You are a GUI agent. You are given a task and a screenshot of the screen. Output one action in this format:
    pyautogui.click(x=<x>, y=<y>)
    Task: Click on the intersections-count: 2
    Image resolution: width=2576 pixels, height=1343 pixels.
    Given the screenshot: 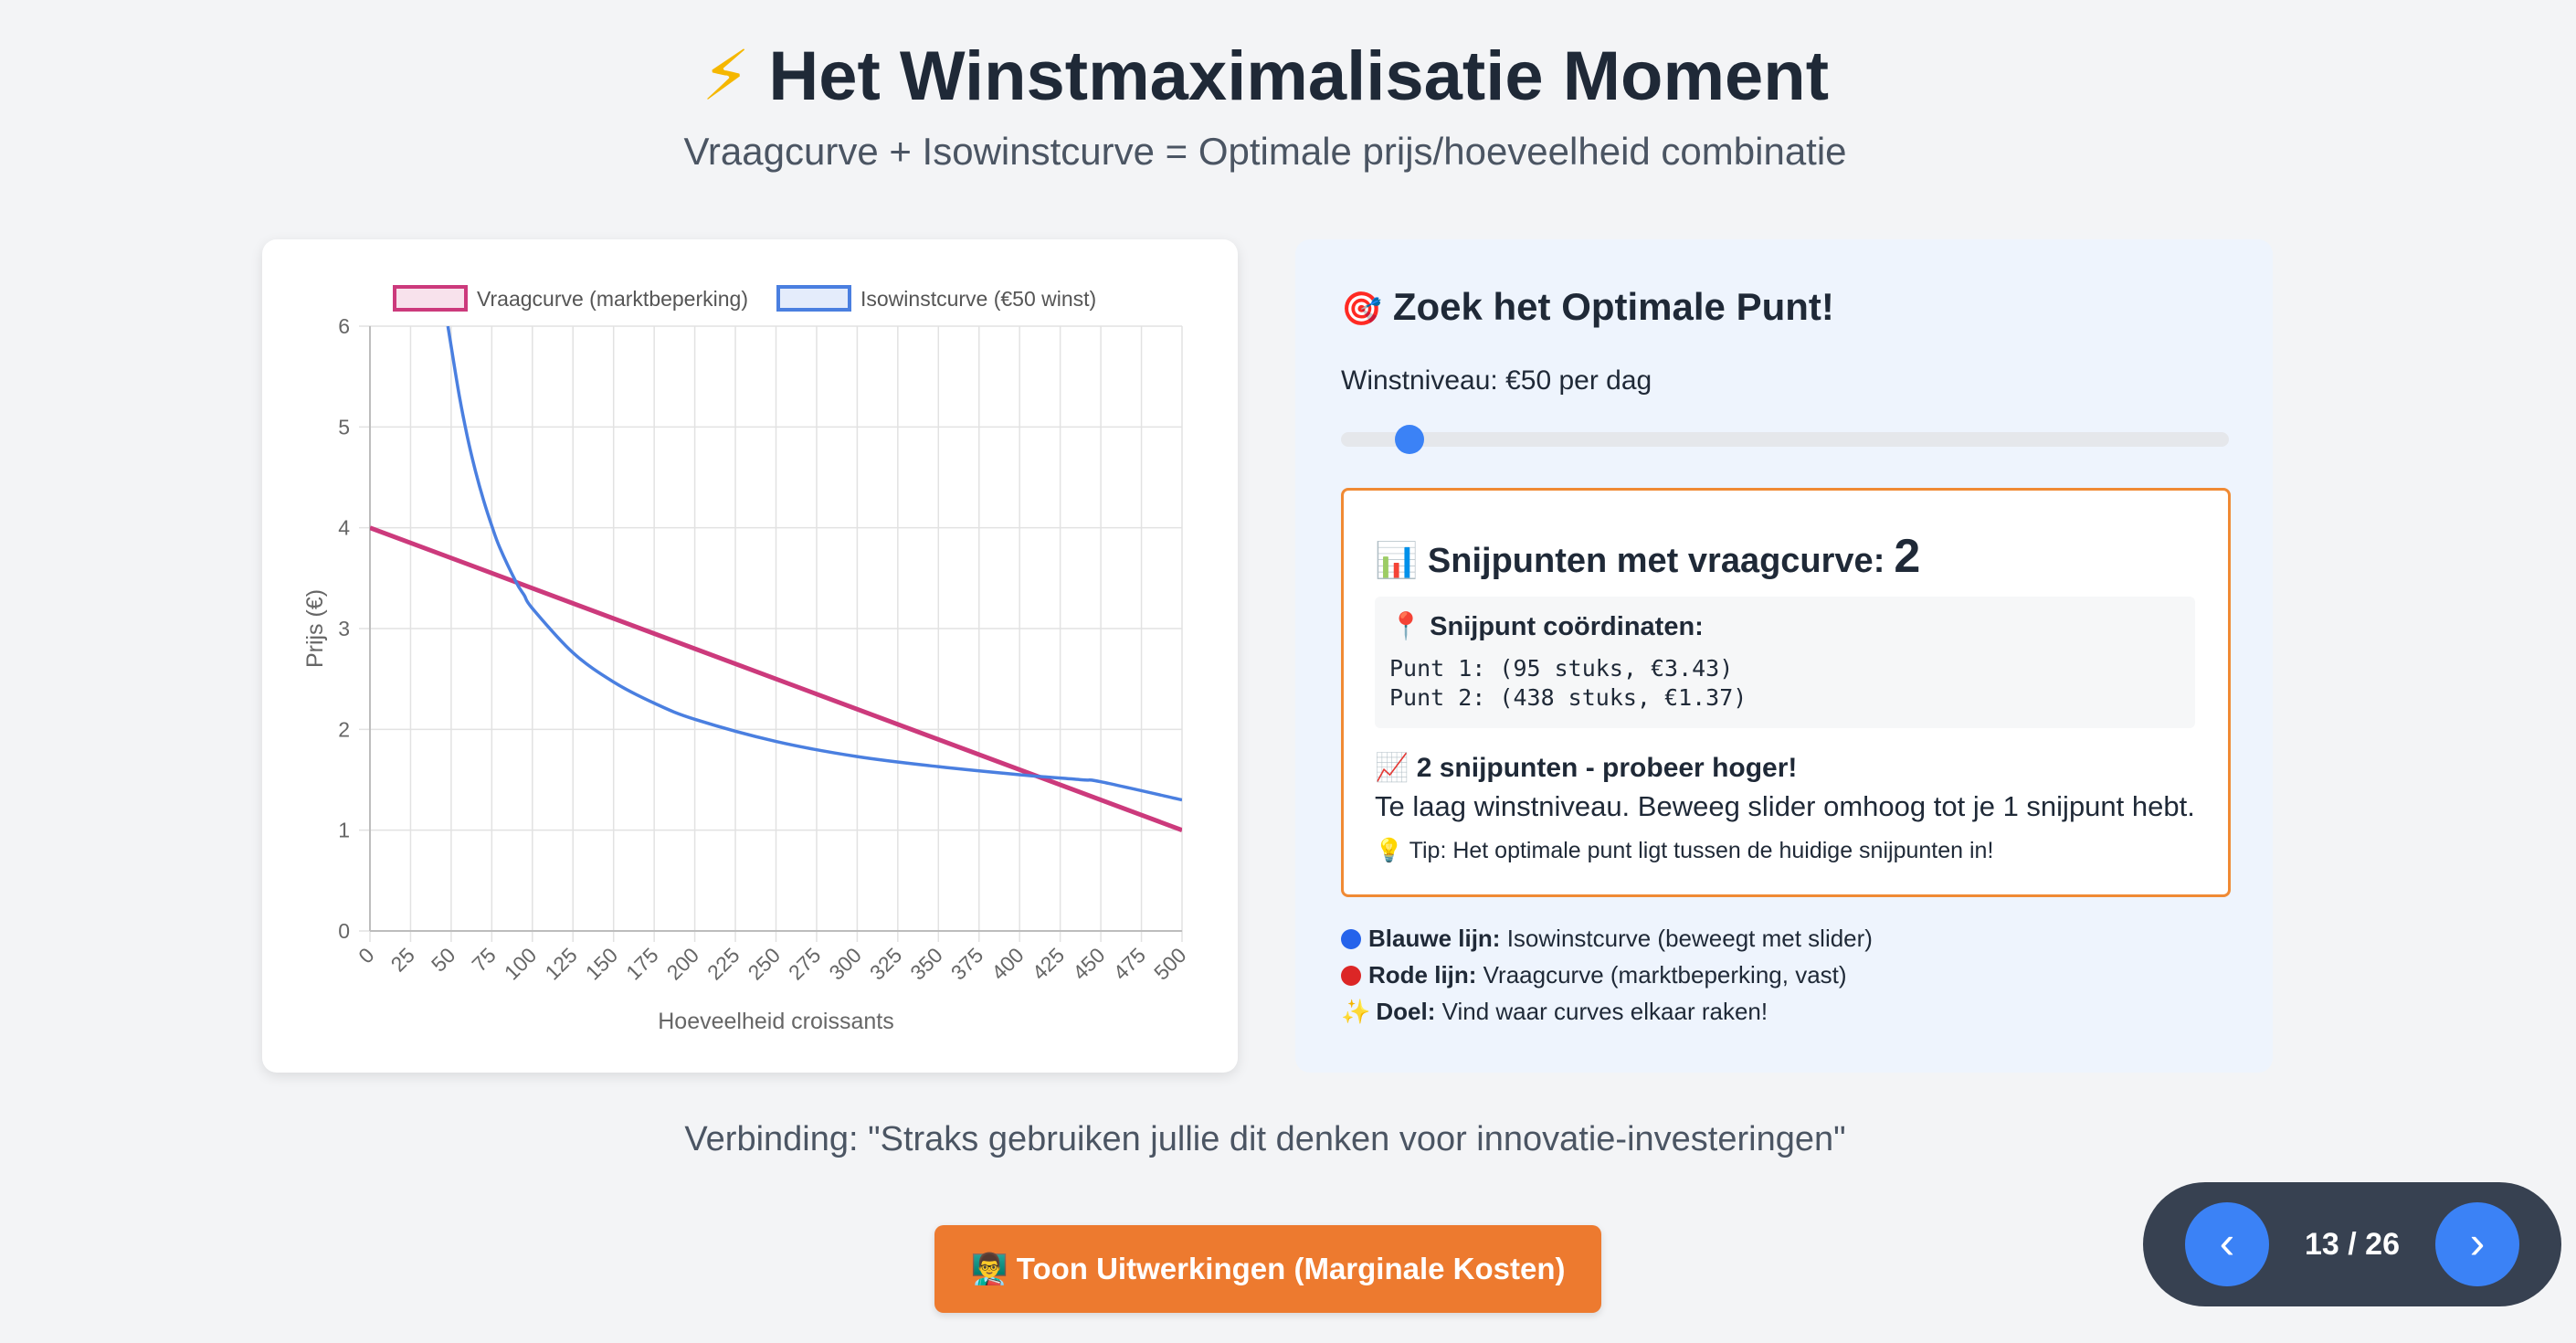 What is the action you would take?
    pyautogui.click(x=1907, y=556)
    